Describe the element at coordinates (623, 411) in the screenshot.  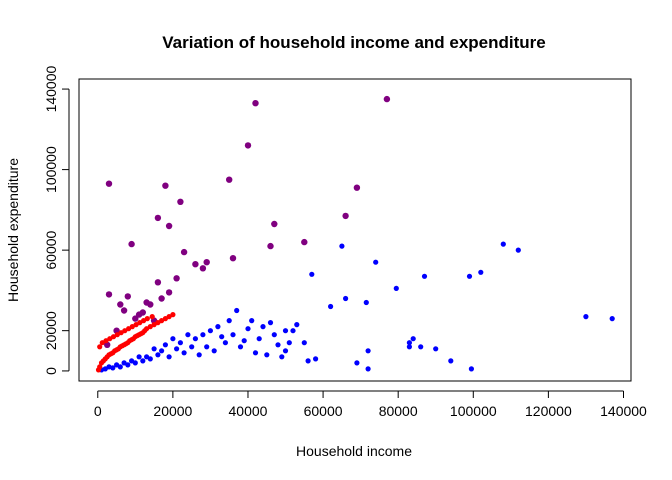
I see `x-tick-label: 140000` at that location.